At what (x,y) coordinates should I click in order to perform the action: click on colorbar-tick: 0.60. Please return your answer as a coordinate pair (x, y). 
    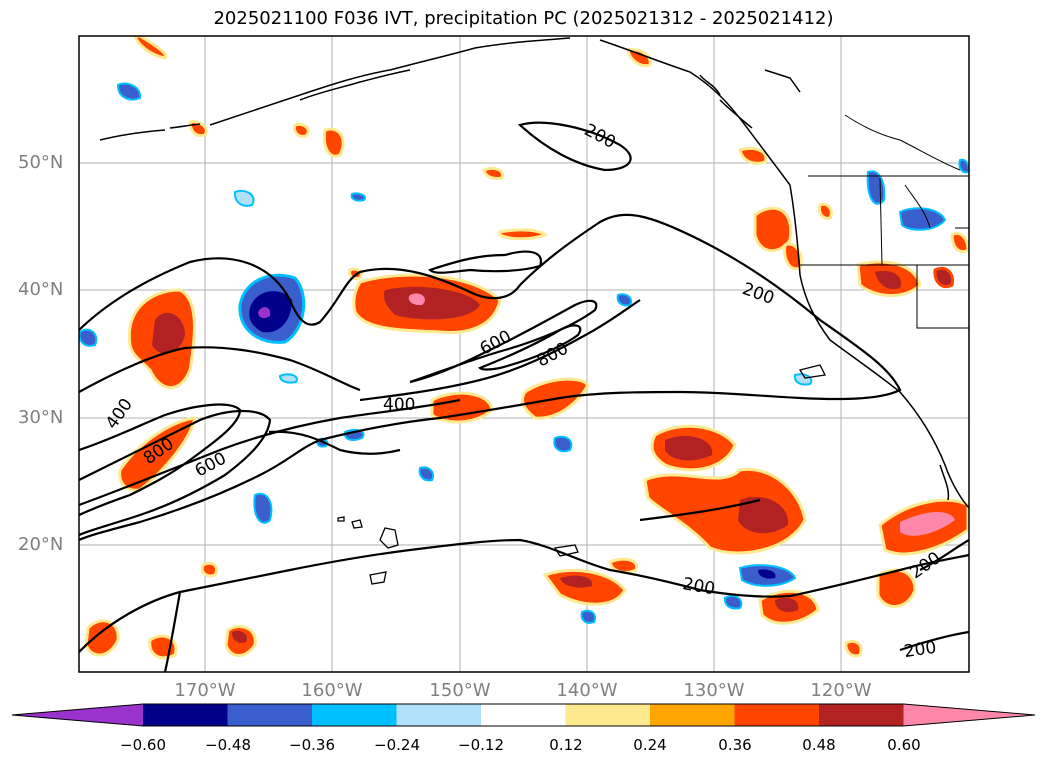
    Looking at the image, I should click on (904, 745).